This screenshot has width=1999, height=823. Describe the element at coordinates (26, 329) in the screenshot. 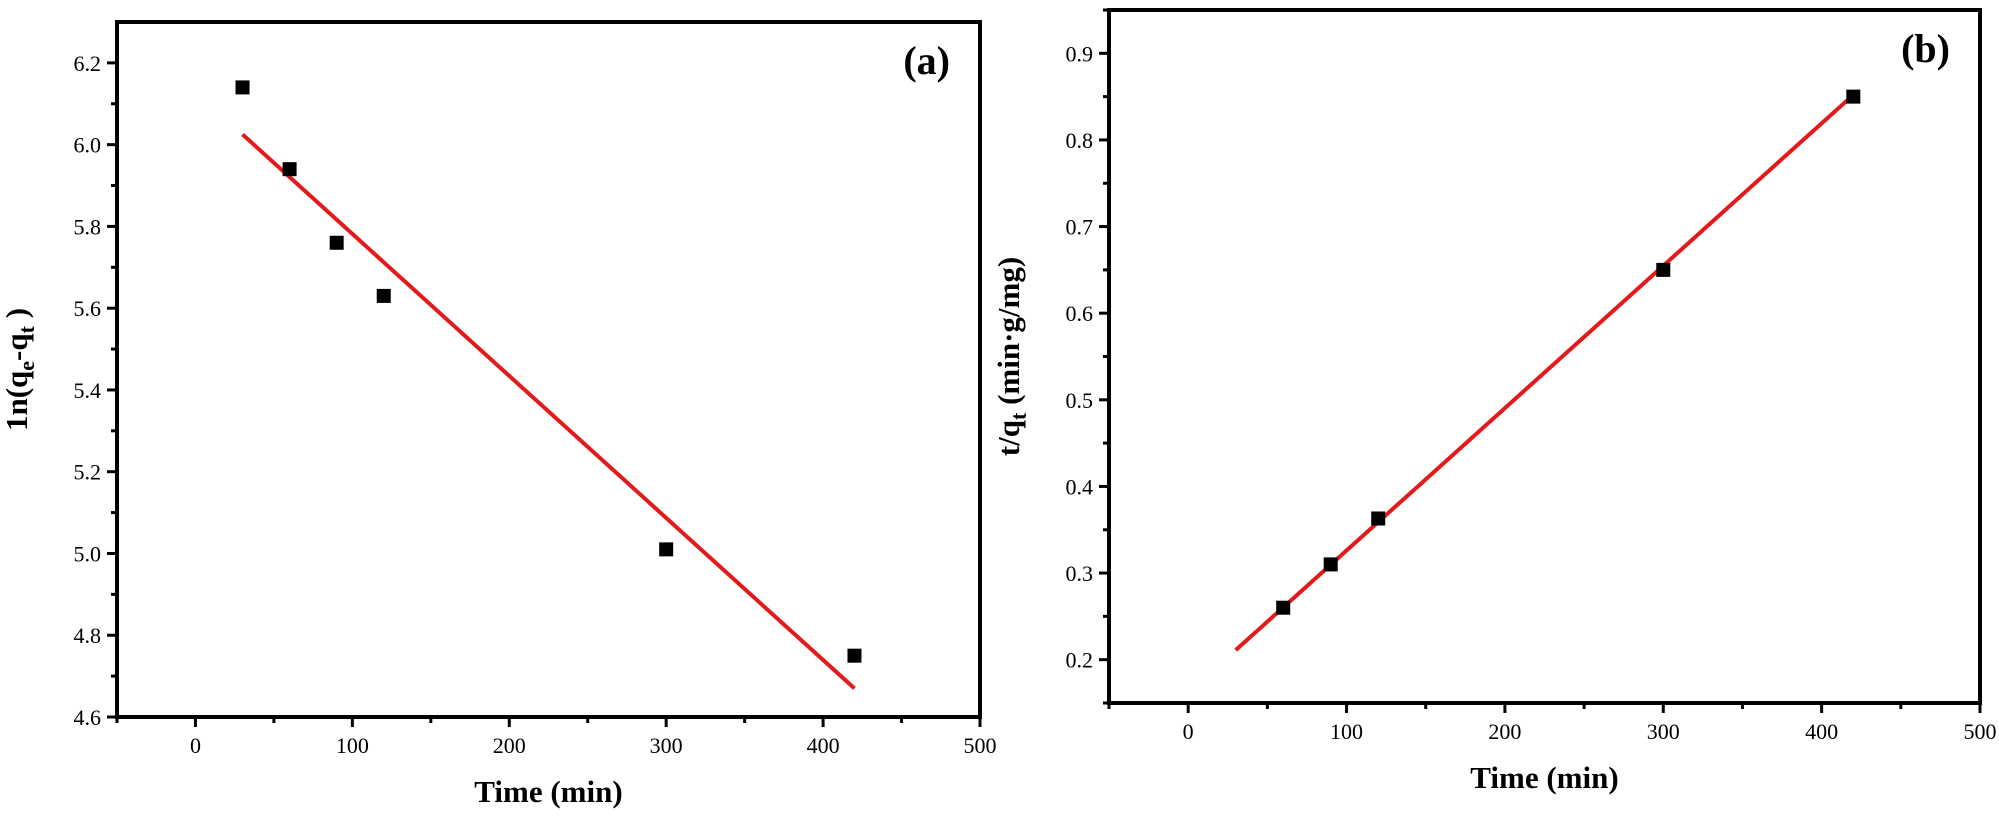

I see `y-axis-title-sub2: t` at that location.